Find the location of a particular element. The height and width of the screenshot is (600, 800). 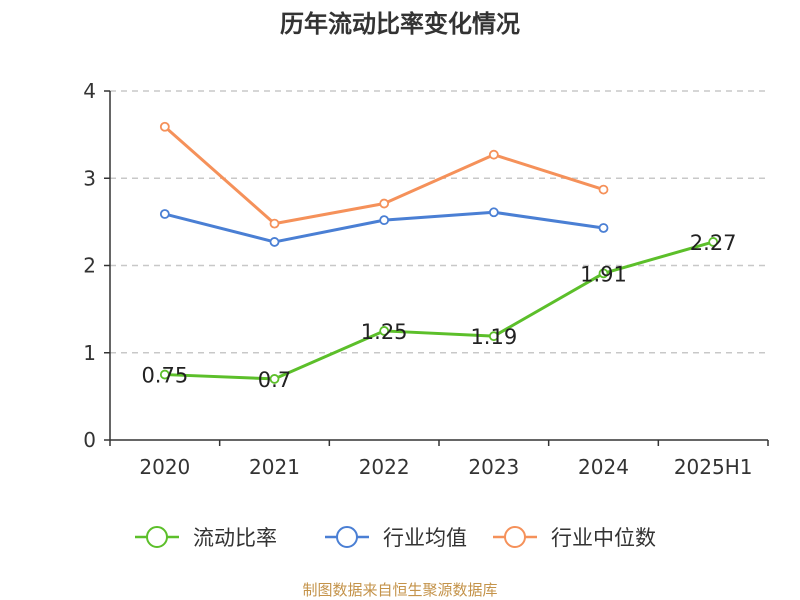

legend: 流动比率 行业均值 行业中位数 is located at coordinates (395, 538).